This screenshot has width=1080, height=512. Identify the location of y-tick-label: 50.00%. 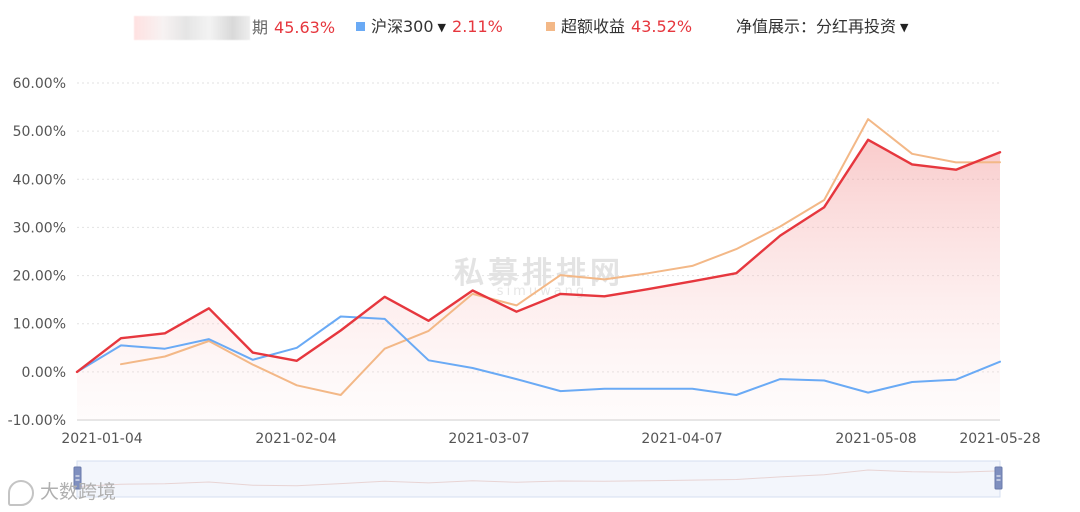
(39, 132).